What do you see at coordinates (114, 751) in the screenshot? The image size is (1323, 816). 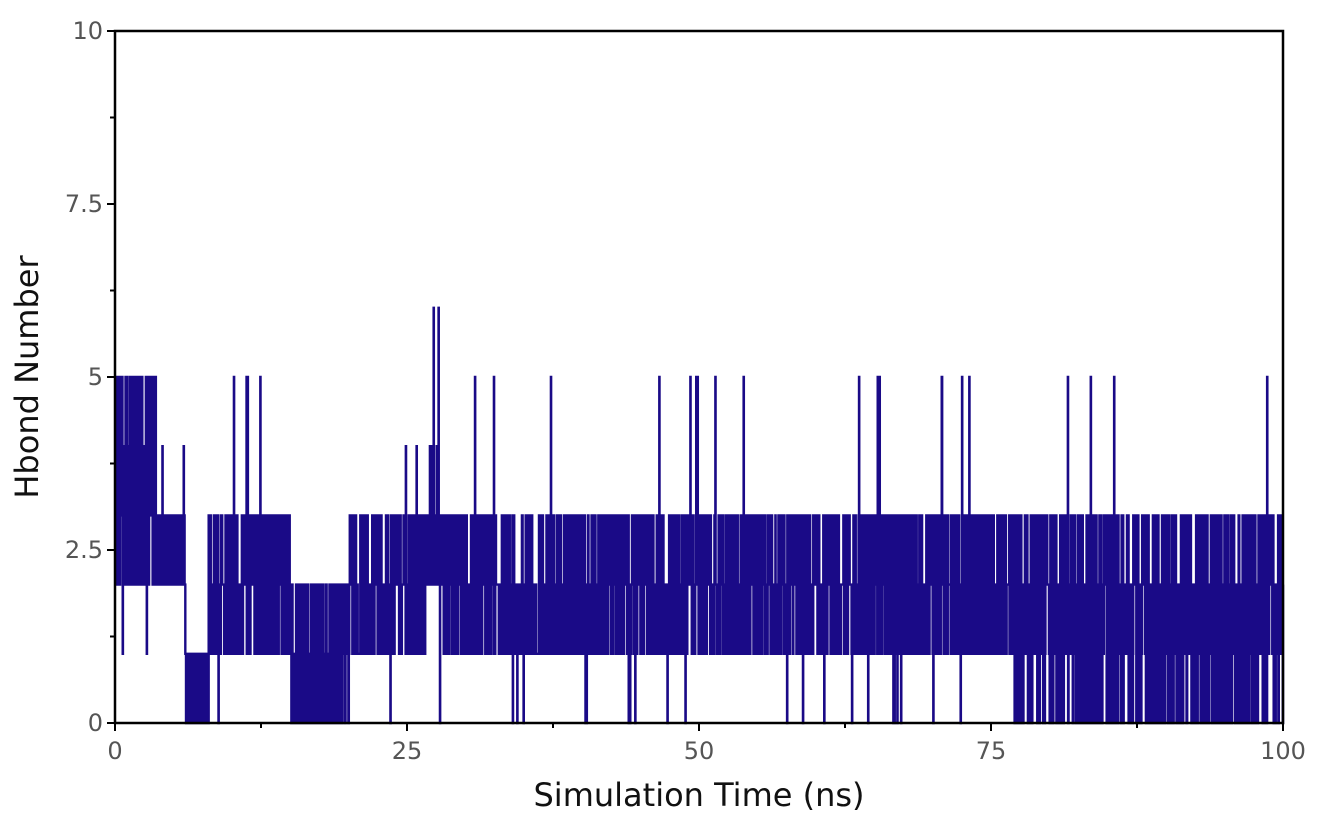 I see `x-tick-label: 0` at bounding box center [114, 751].